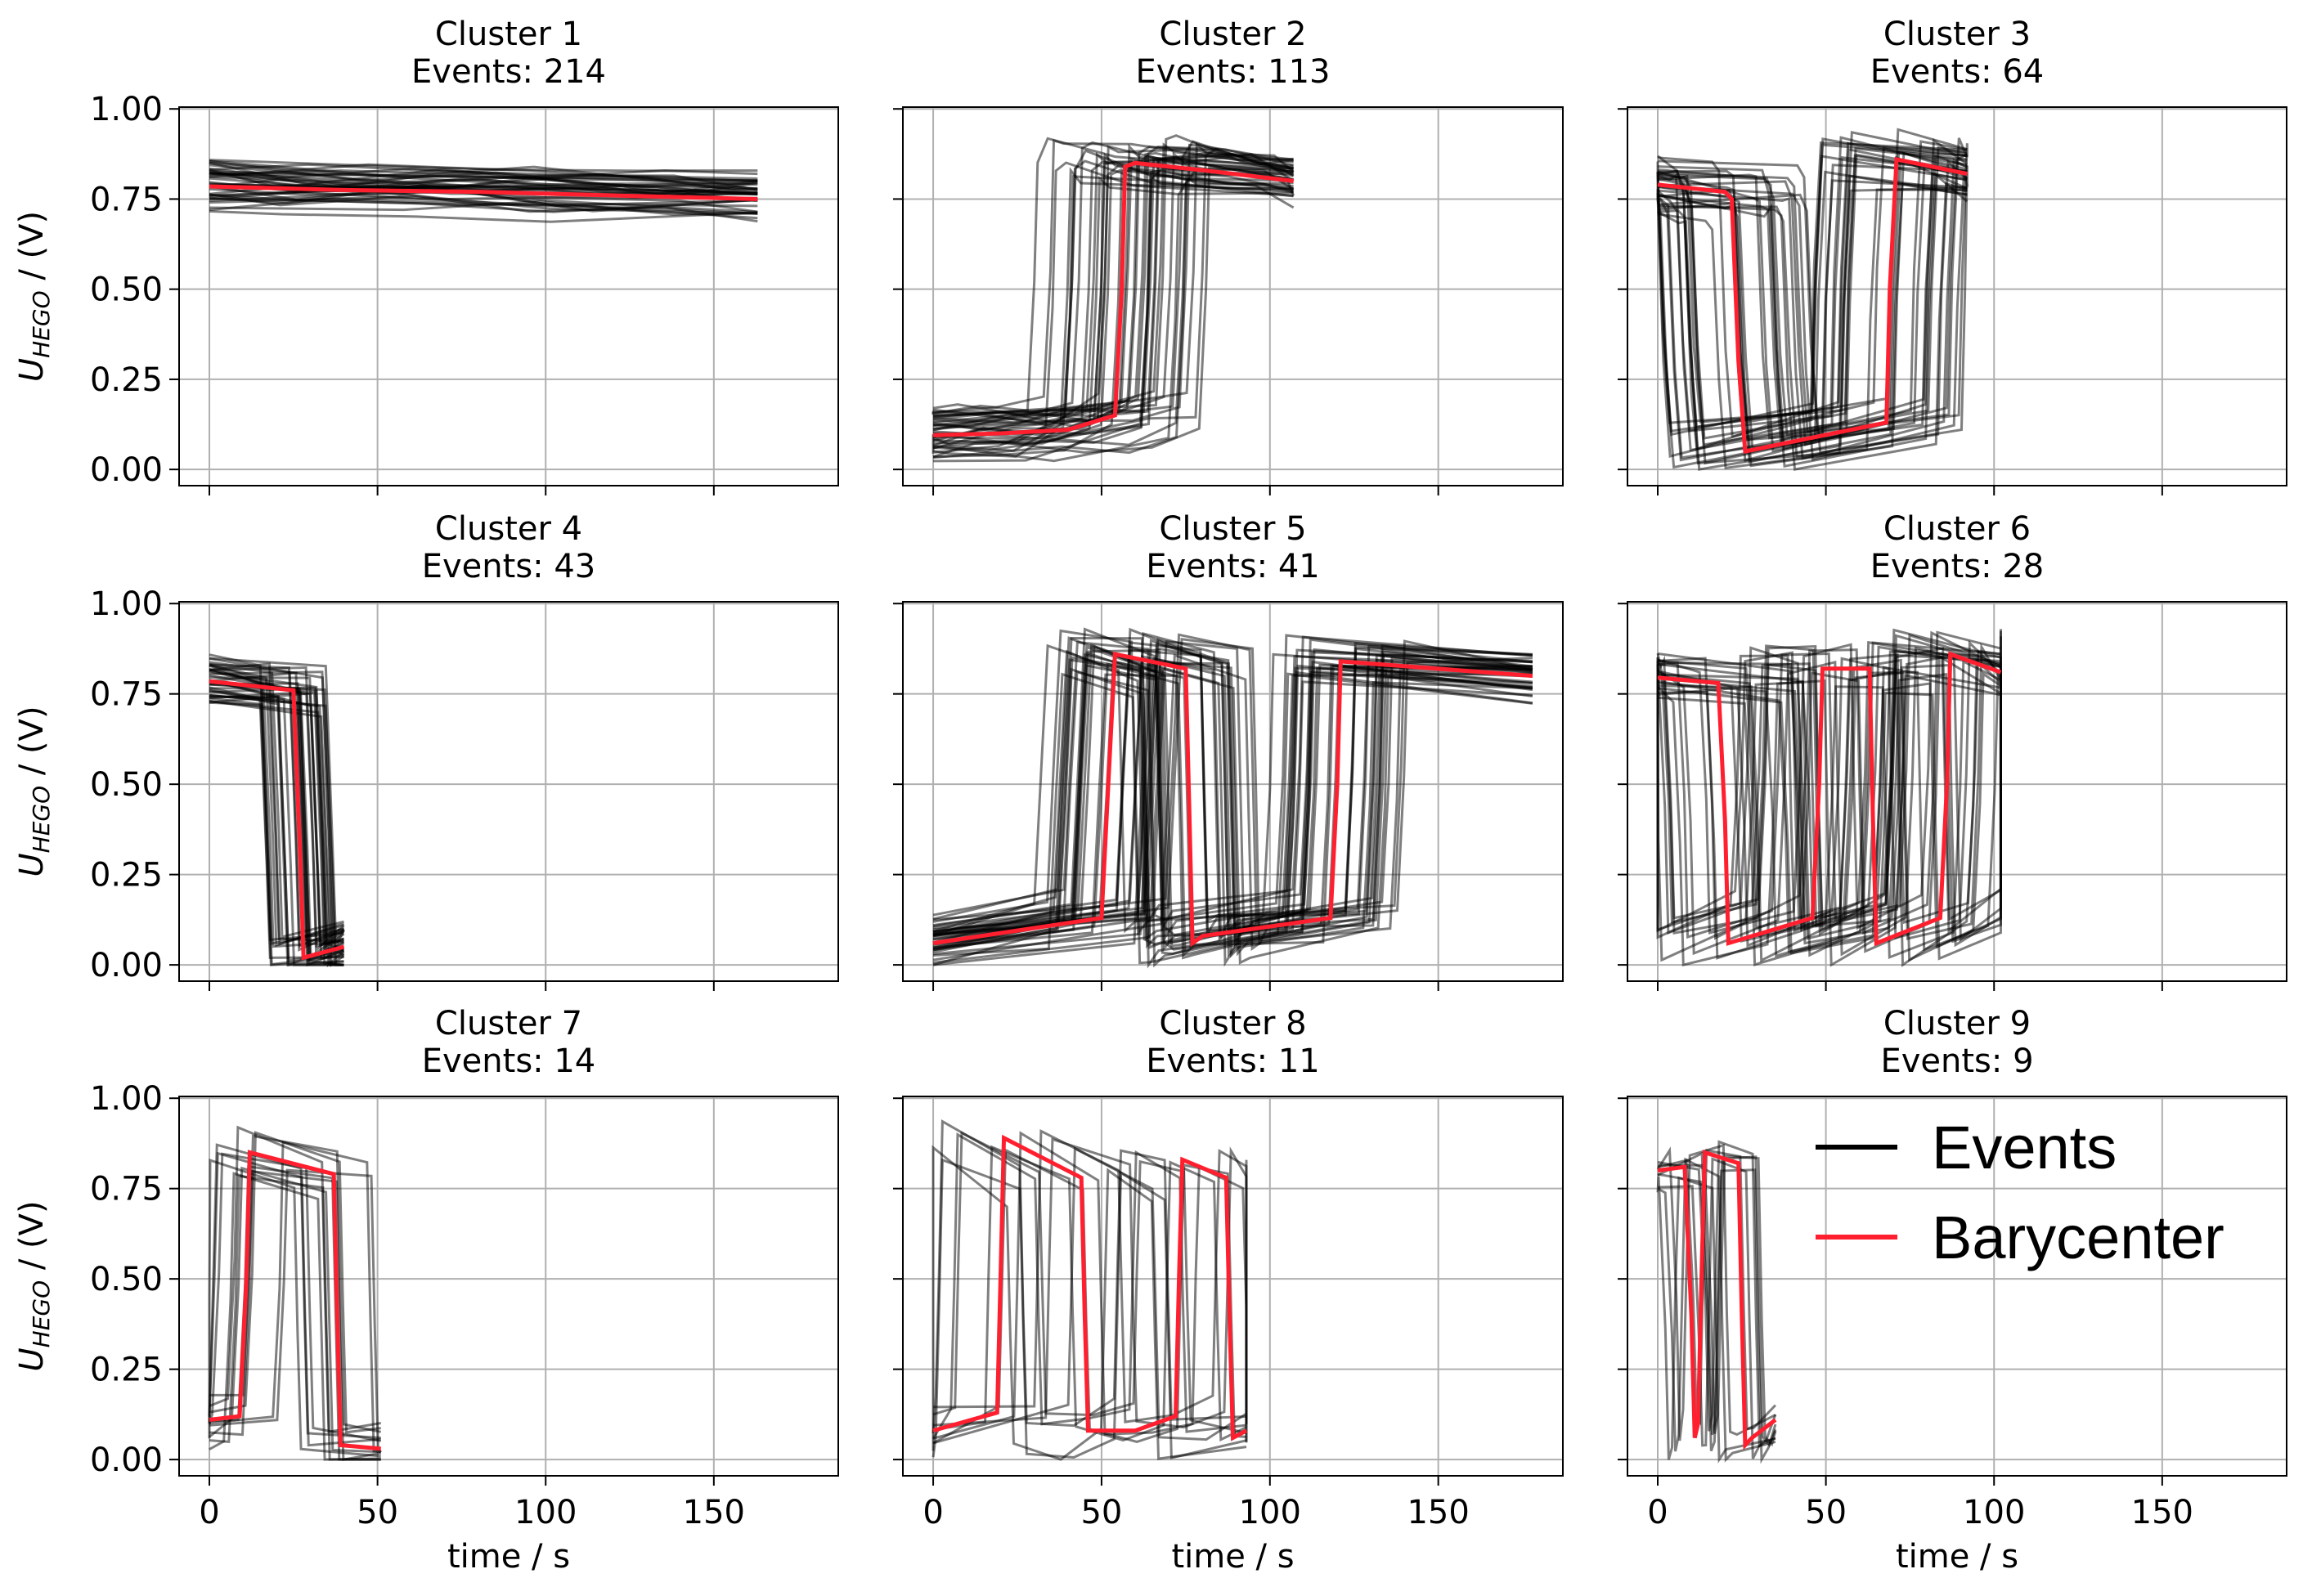 The height and width of the screenshot is (1596, 2303). Describe the element at coordinates (508, 529) in the screenshot. I see `subplot-title: Cluster 4` at that location.